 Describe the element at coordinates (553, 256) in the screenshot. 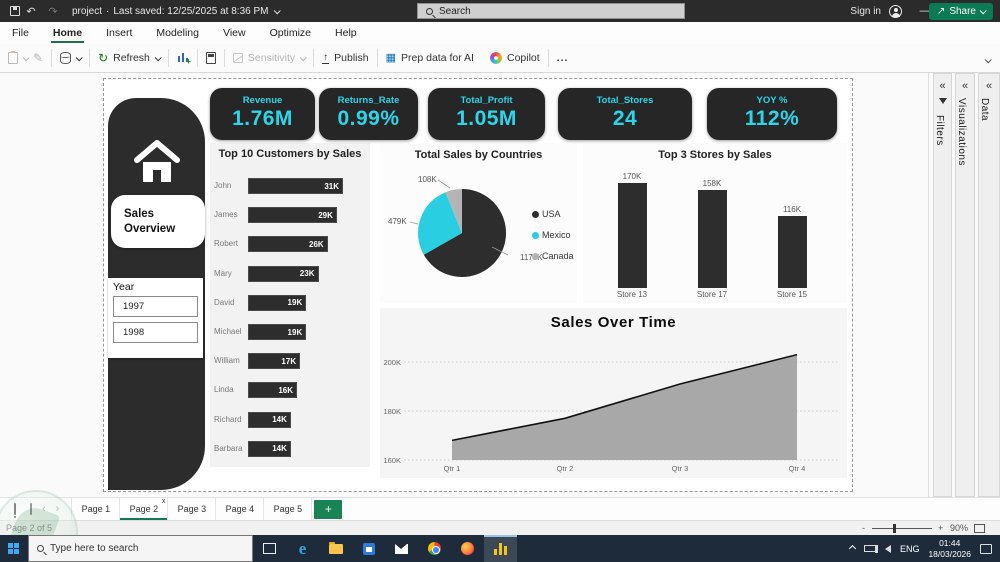

I see `legend-item-canada: Canada` at that location.